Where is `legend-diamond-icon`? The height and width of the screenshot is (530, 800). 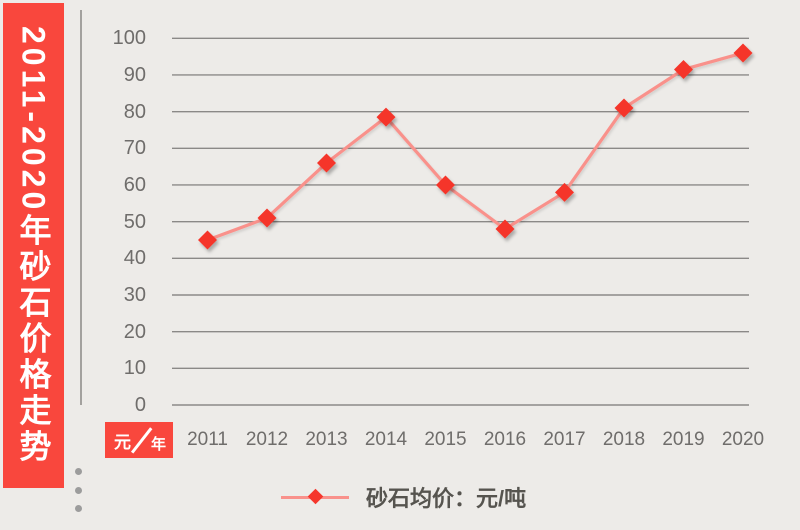
legend-diamond-icon is located at coordinates (315, 496).